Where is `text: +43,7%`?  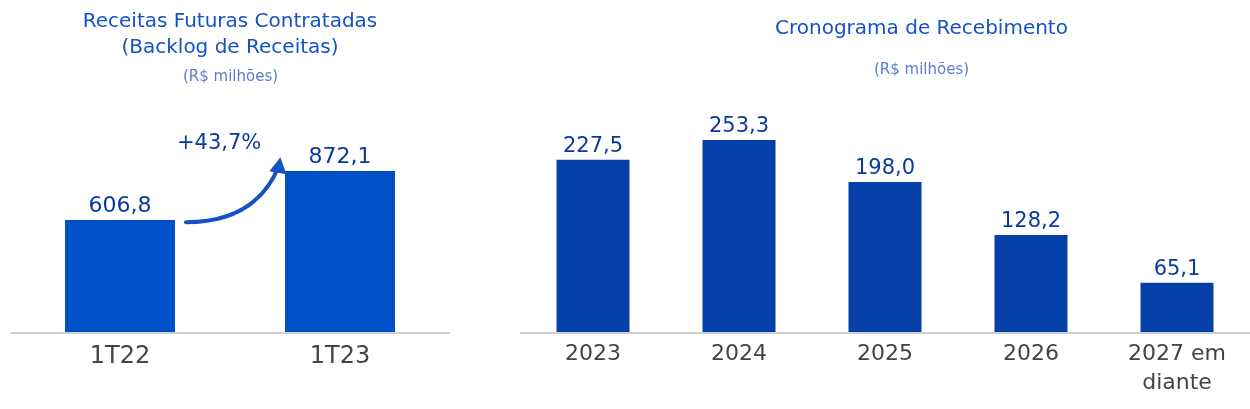 text: +43,7% is located at coordinates (219, 142).